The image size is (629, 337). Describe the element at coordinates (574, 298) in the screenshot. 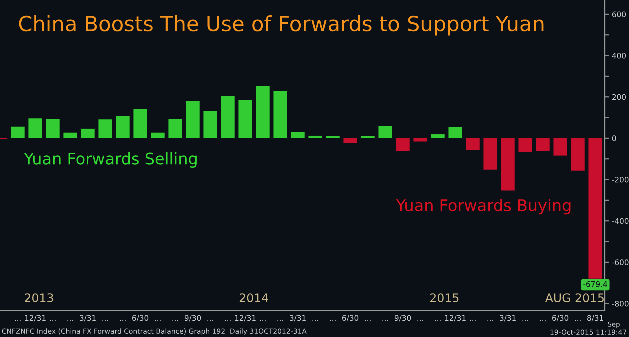

I see `annotation: AUG 2015` at that location.